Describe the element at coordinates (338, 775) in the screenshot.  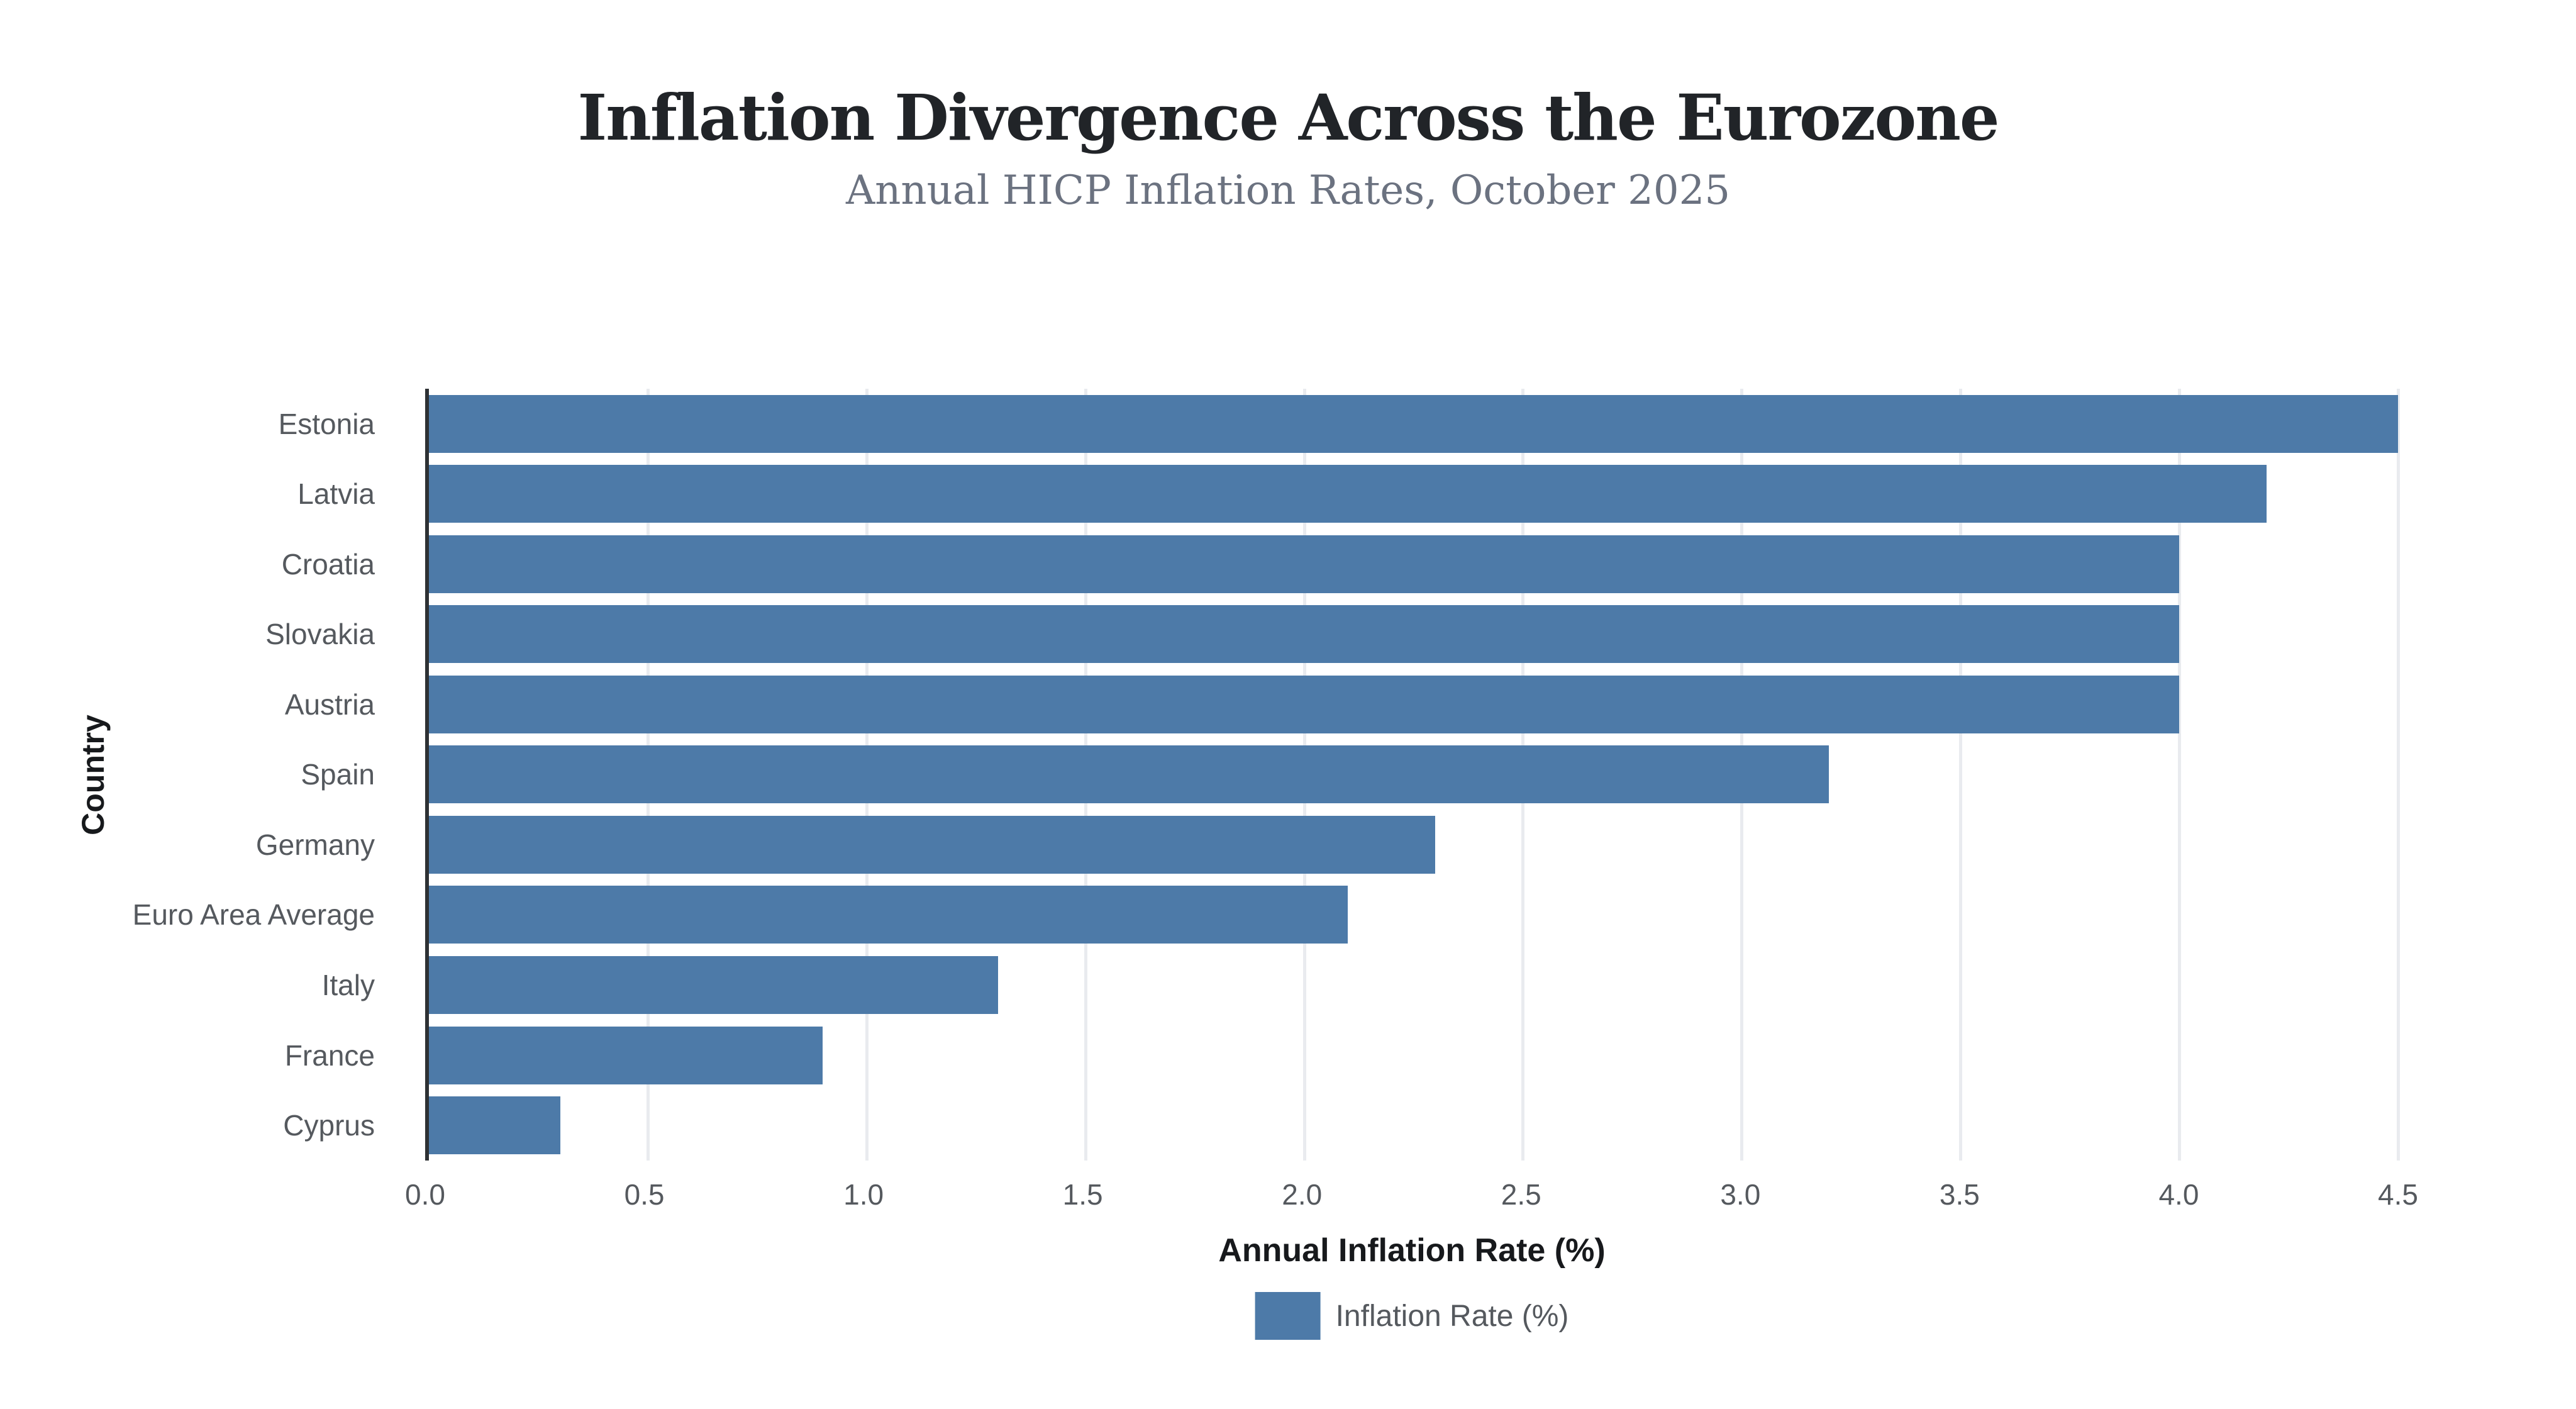
I see `category-label: Spain` at that location.